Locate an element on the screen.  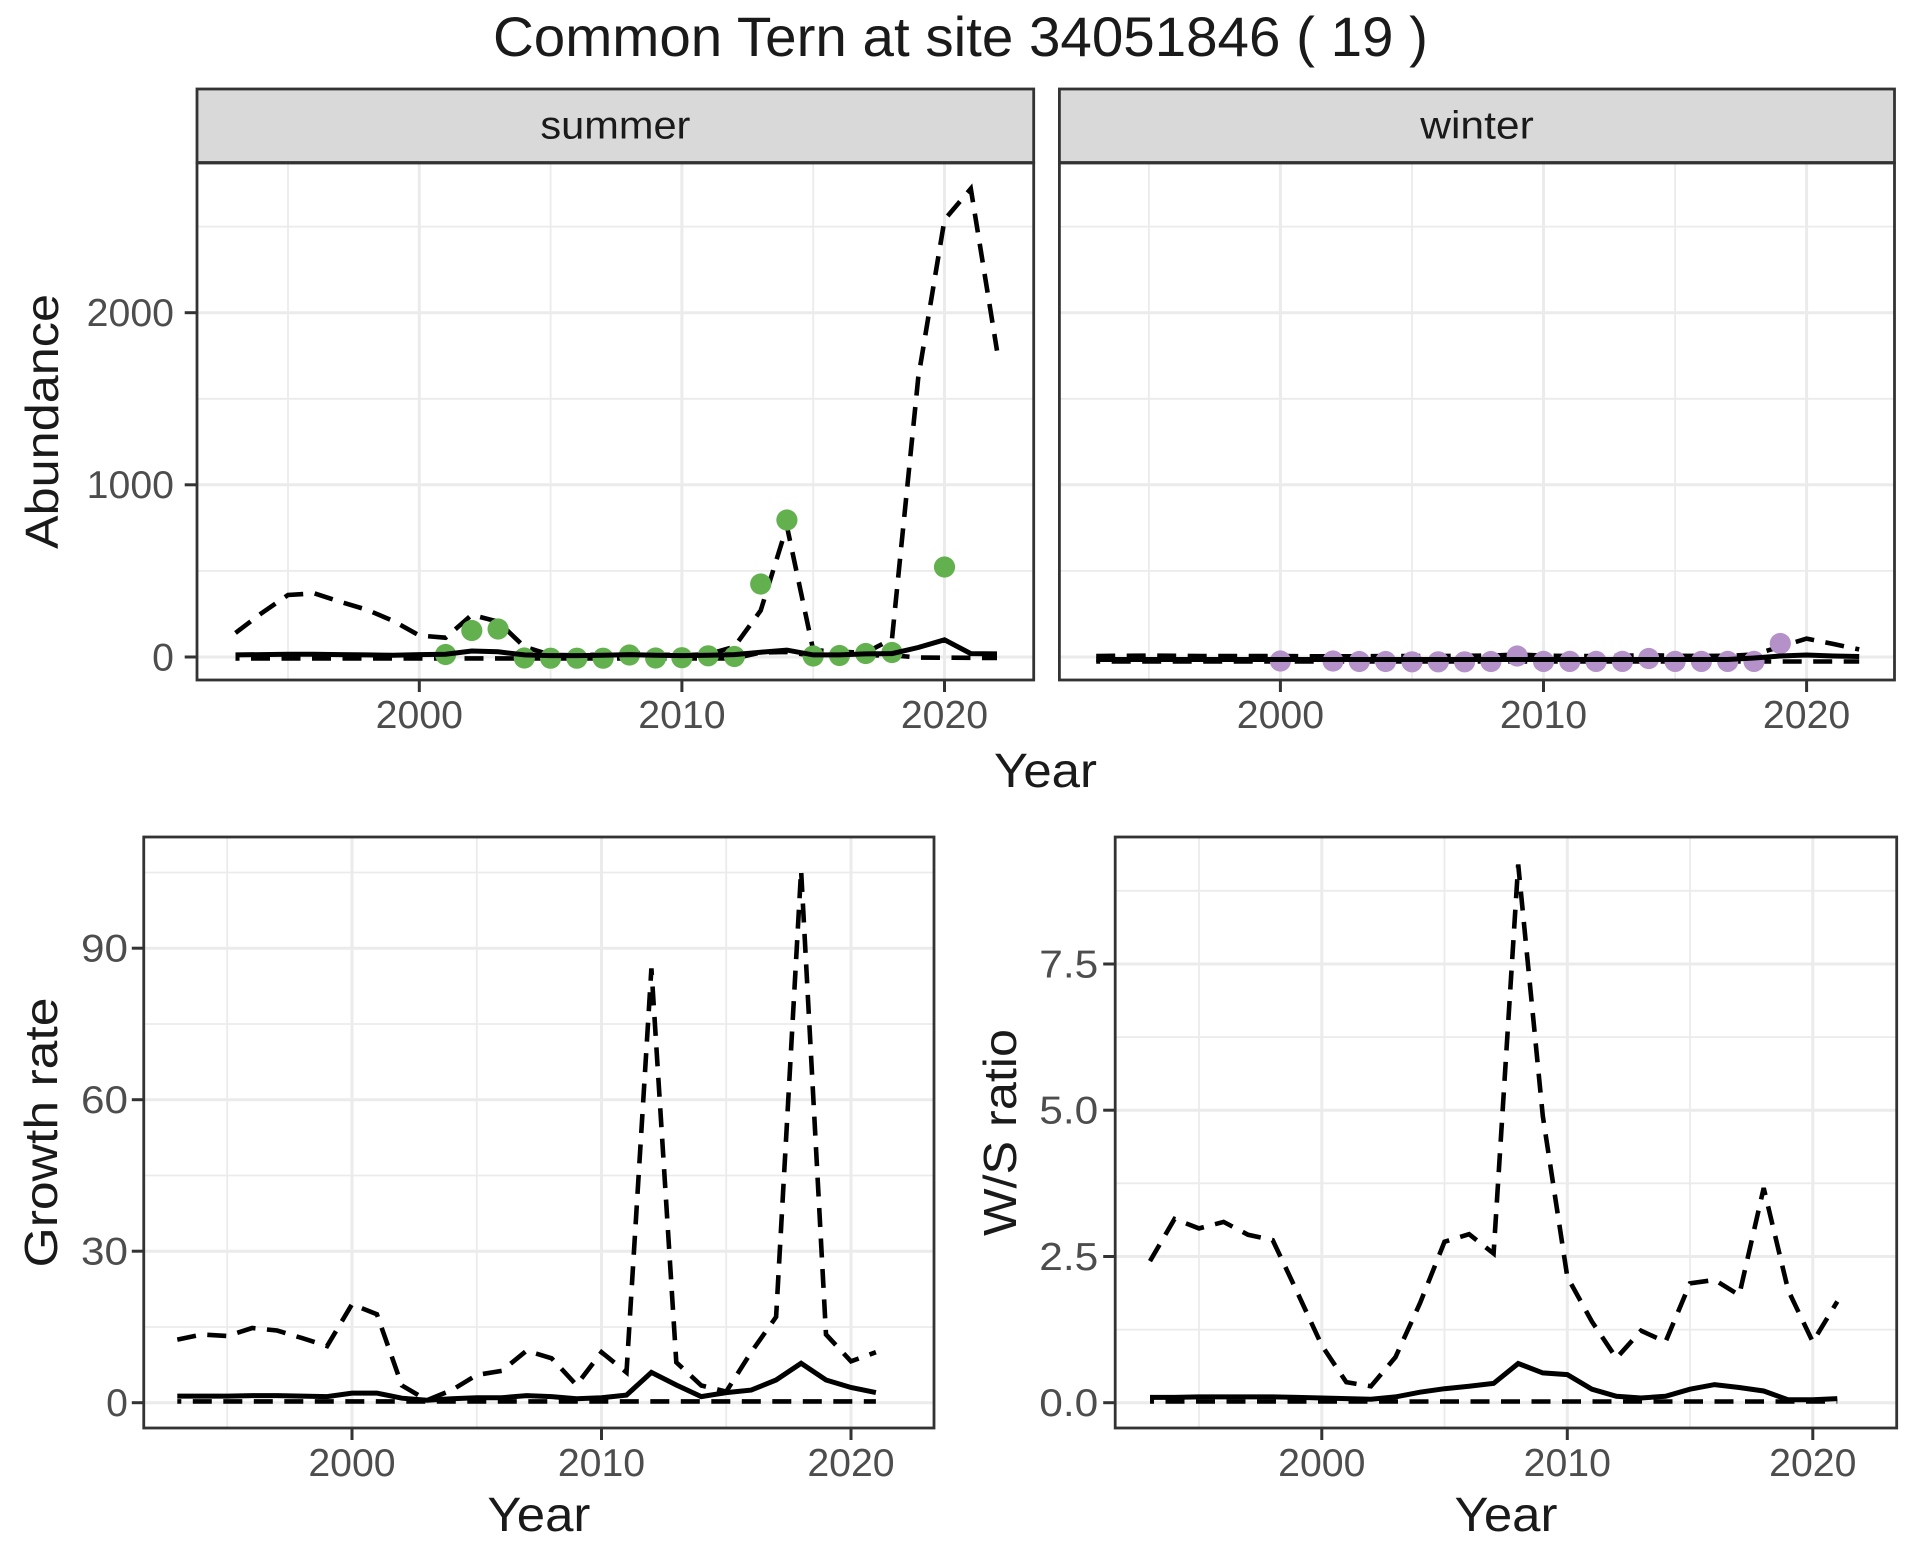
svg-text: summer is located at coordinates (615, 126).